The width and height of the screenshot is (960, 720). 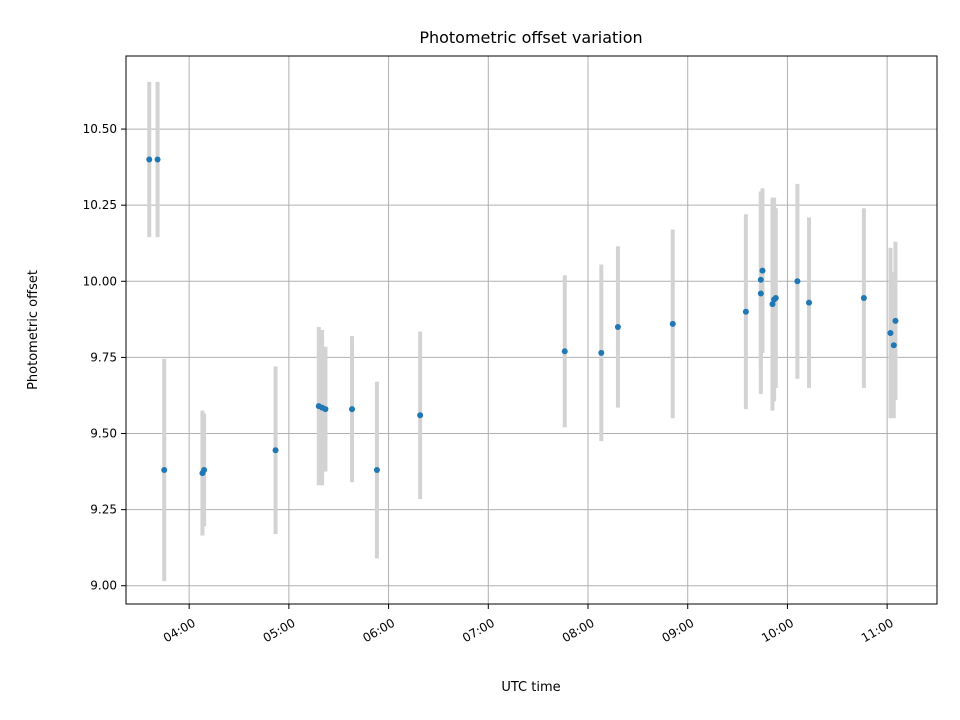 I want to click on x-tick-label: 06:00, so click(x=378, y=630).